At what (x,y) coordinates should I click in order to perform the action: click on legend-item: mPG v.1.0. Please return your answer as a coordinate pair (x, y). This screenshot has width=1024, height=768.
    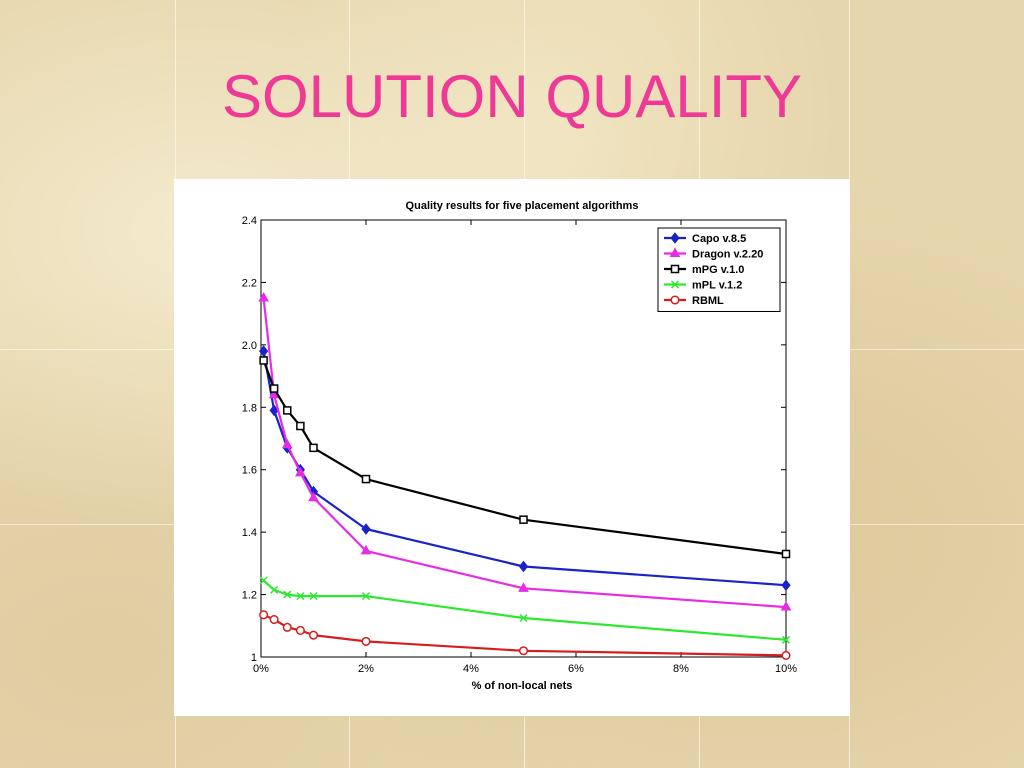
    Looking at the image, I should click on (704, 270).